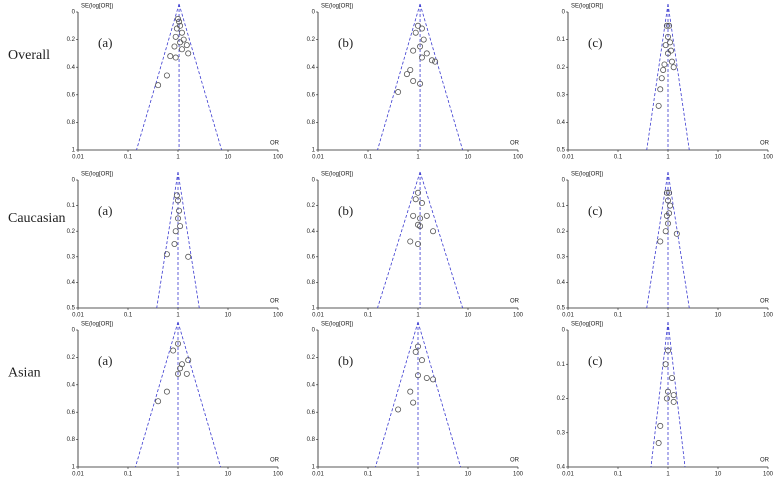  I want to click on row-label: Asian, so click(24, 373).